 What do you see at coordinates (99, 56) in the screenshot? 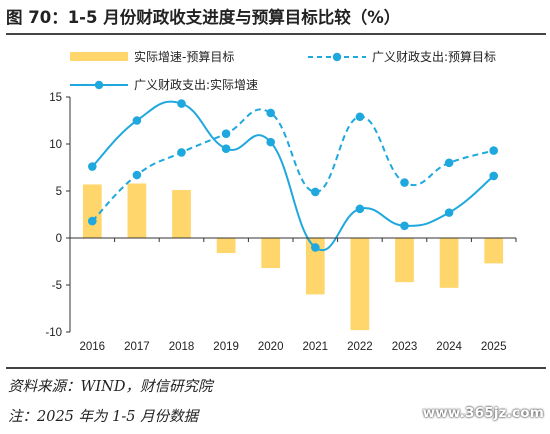
I see `legend-swatch-bar` at bounding box center [99, 56].